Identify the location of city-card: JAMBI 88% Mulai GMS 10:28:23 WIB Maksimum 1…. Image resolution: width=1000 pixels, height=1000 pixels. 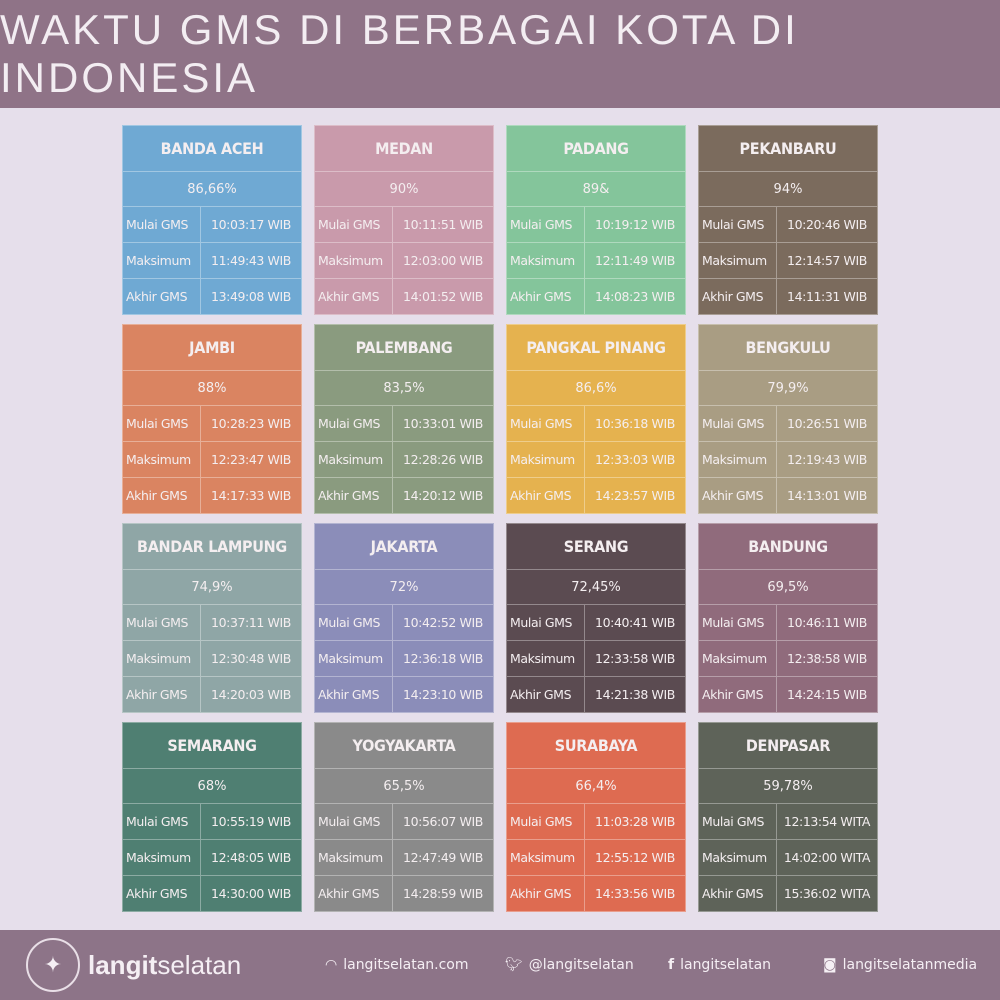
(212, 419).